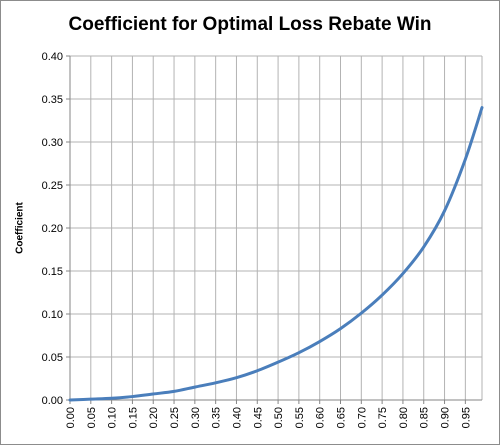 This screenshot has width=500, height=445. I want to click on x-tick-label: 0.95, so click(466, 417).